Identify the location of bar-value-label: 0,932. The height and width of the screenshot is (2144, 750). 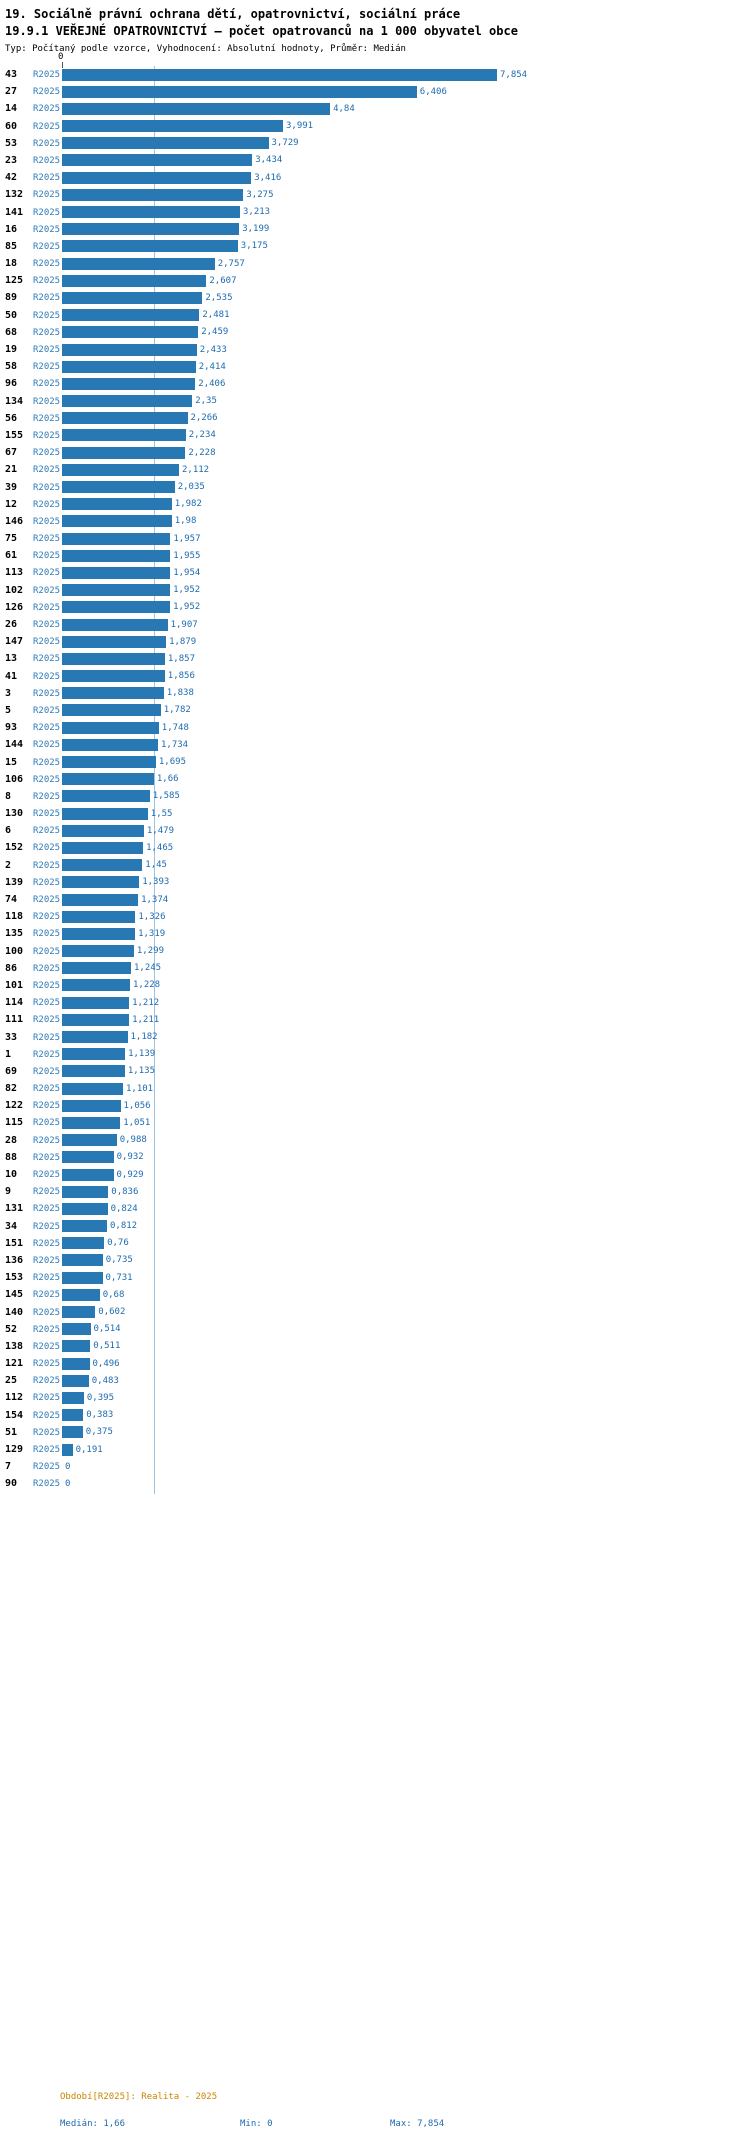
(130, 1157).